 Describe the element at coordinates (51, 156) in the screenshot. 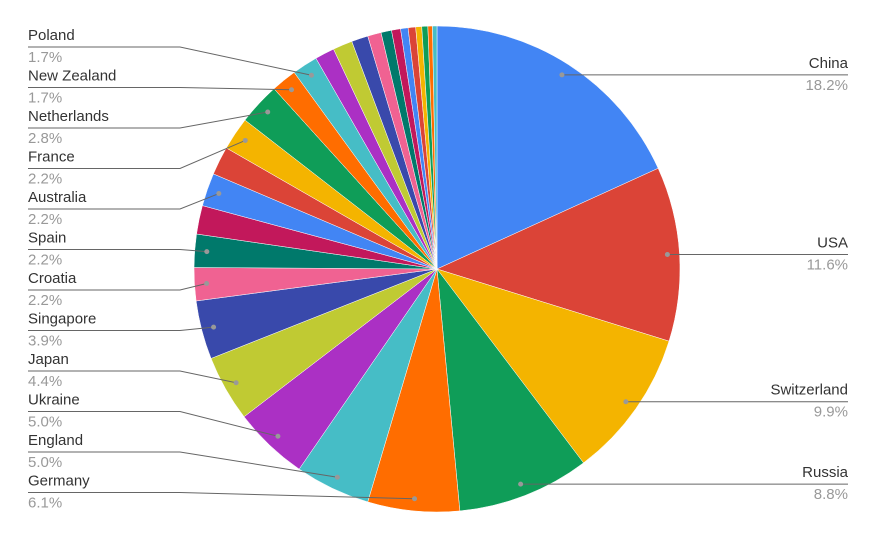

I see `slice-label: France` at that location.